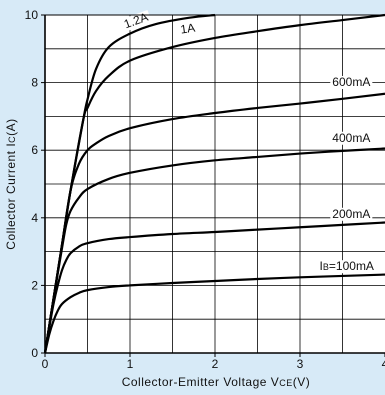 The height and width of the screenshot is (395, 385). I want to click on y-tick-label: 2, so click(34, 285).